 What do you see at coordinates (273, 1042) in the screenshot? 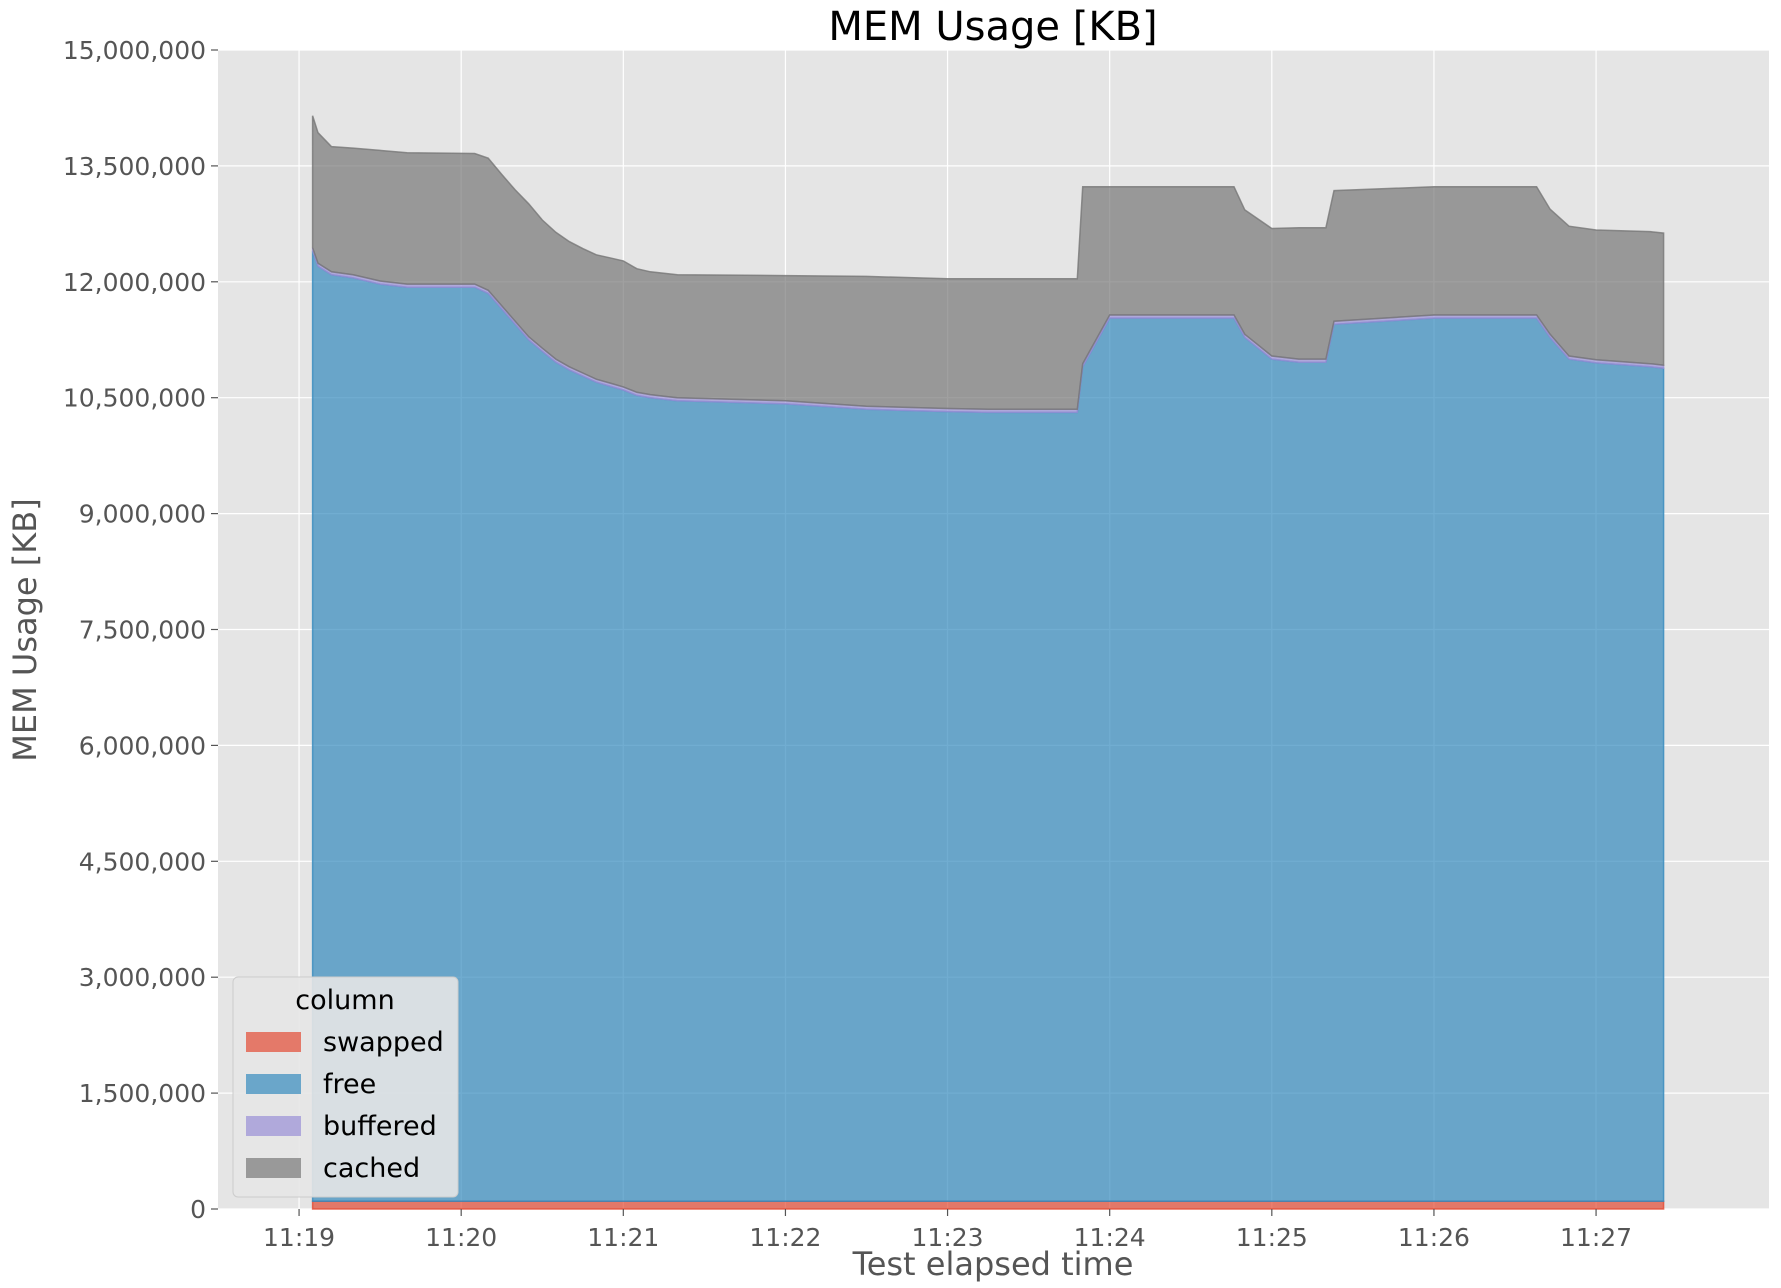
I see `legend-swatch-swapped` at bounding box center [273, 1042].